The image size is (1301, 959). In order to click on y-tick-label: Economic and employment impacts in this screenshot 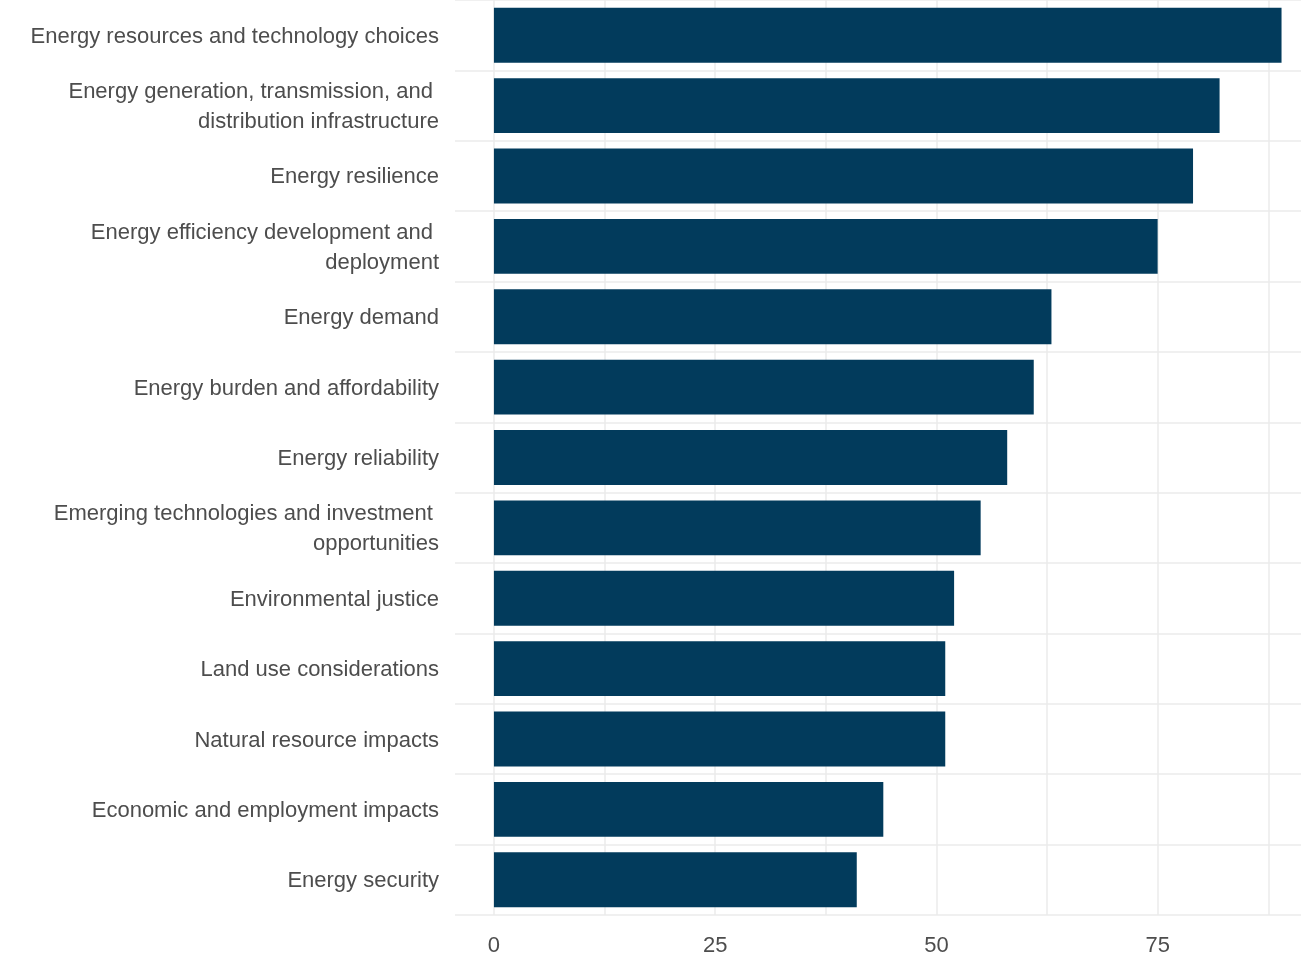, I will do `click(265, 809)`.